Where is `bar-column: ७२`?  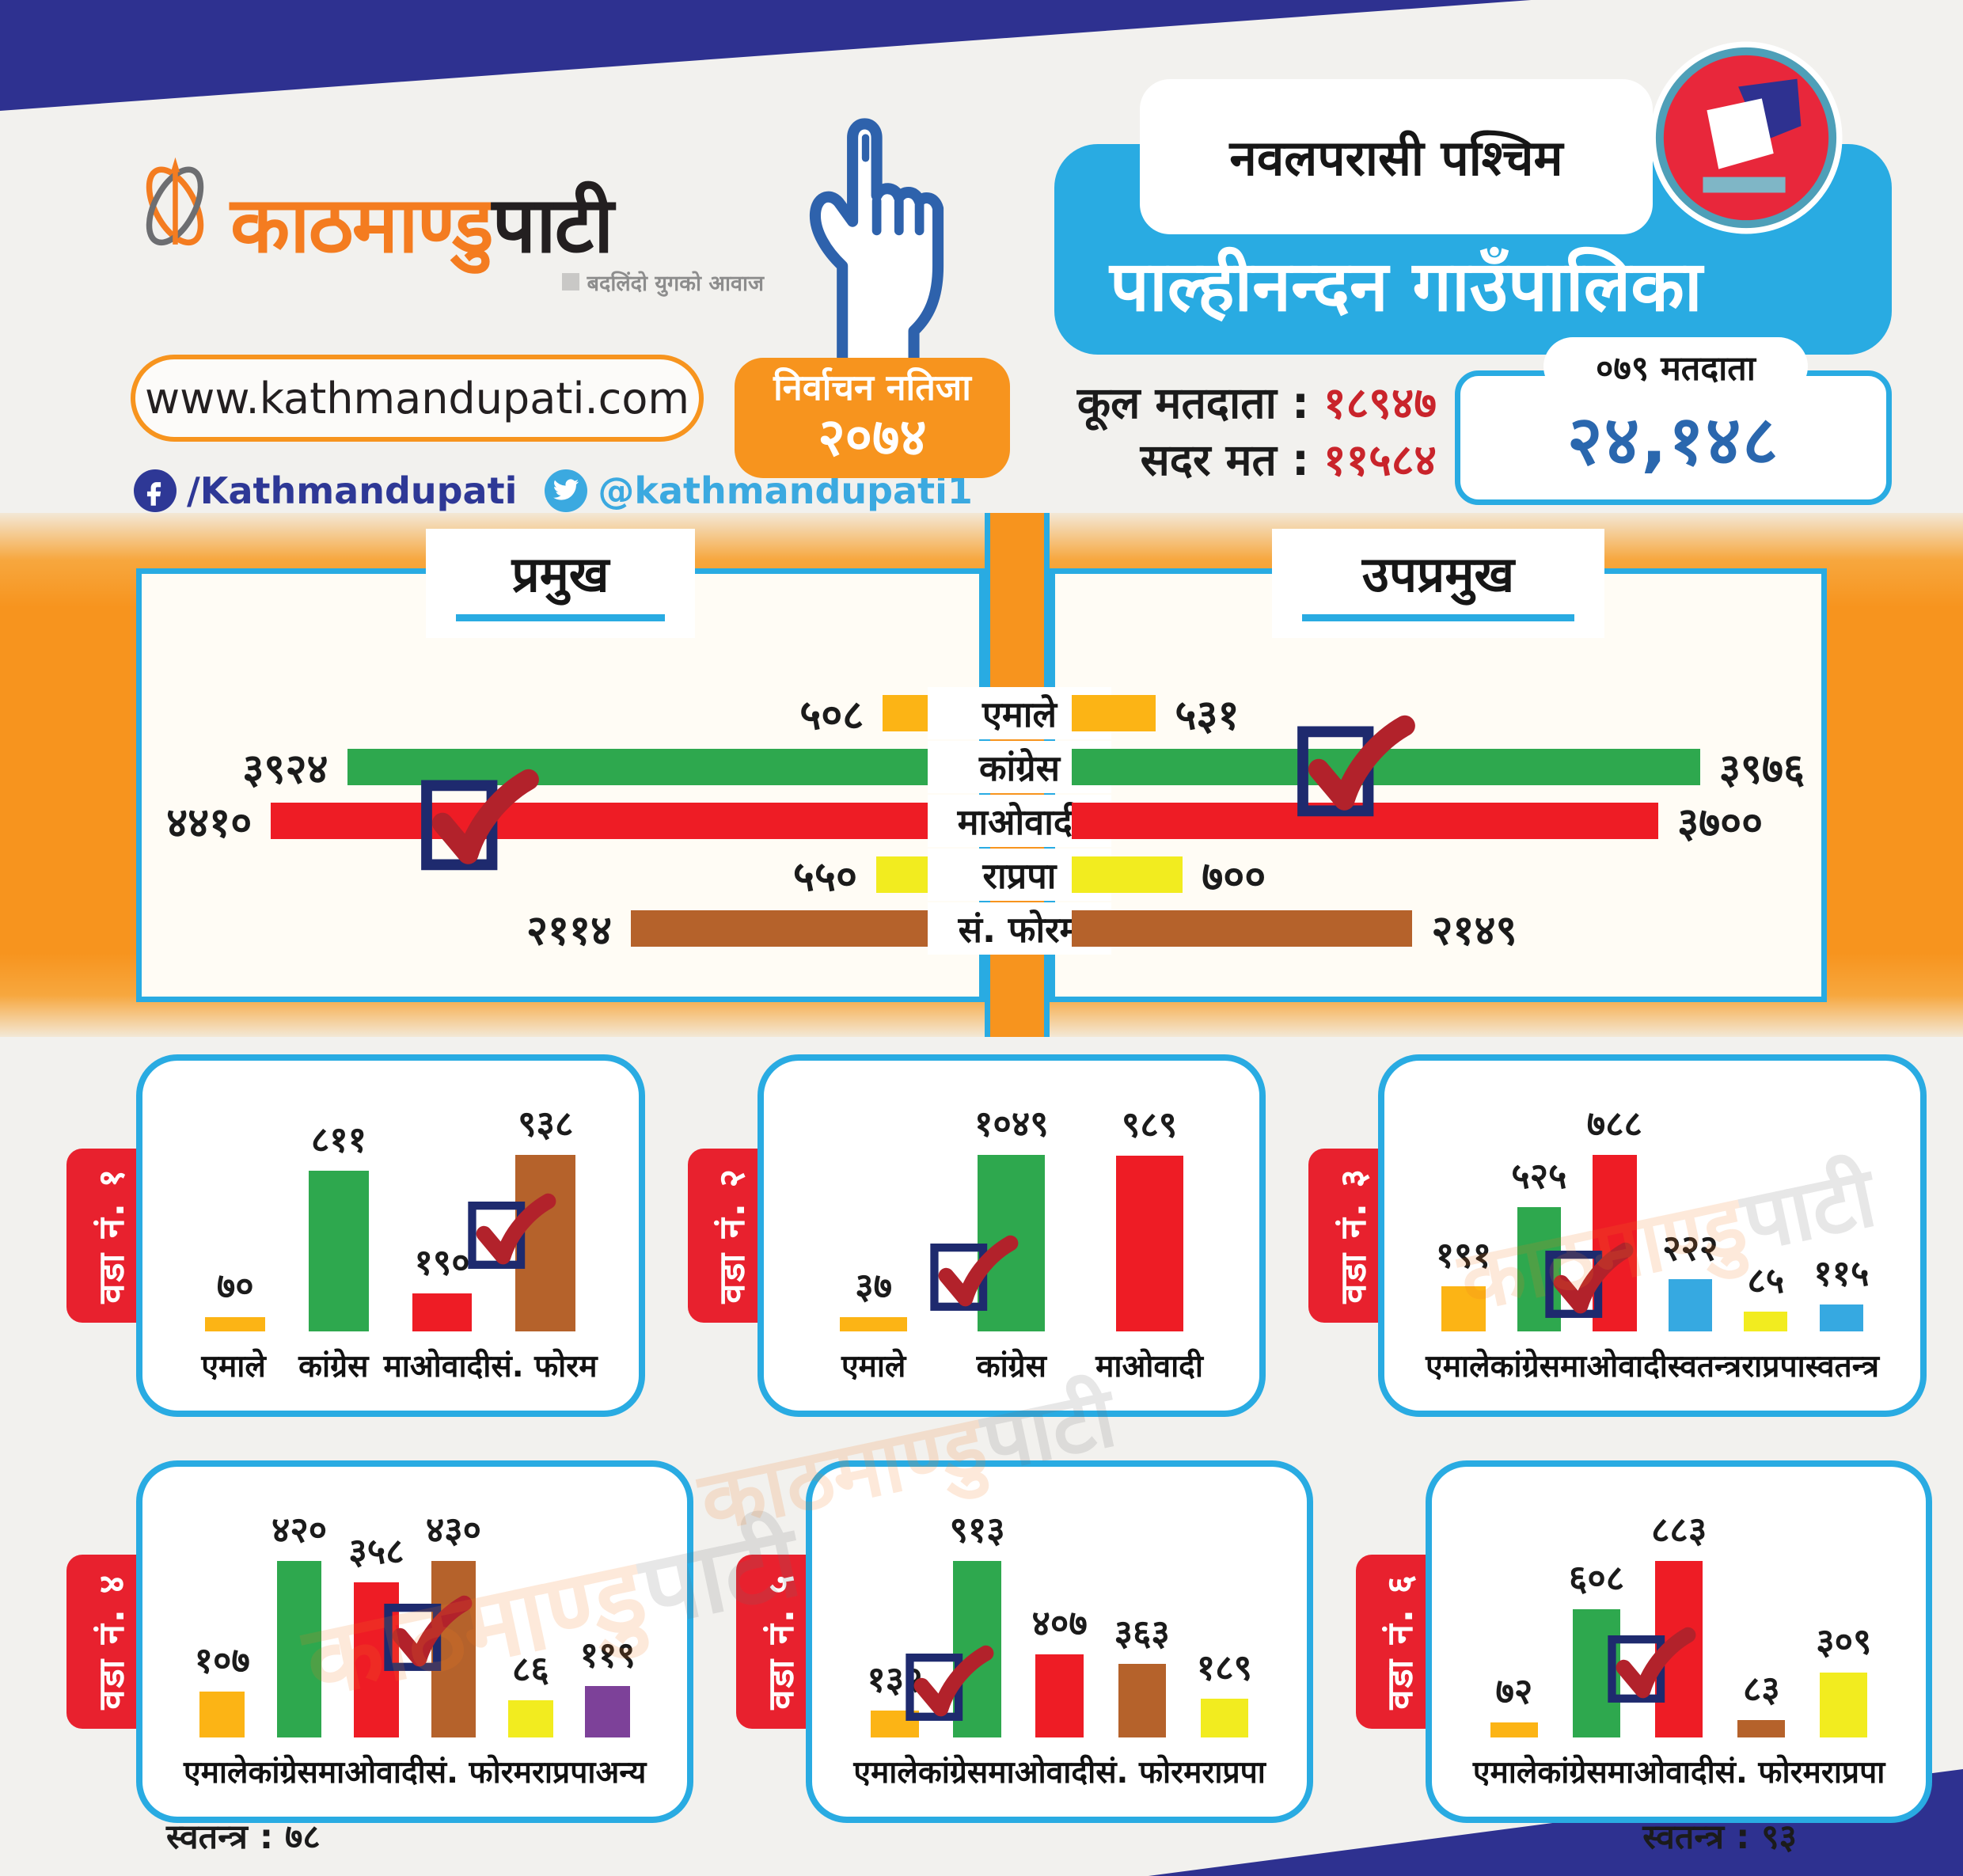
bar-column: ७२ is located at coordinates (1514, 1621).